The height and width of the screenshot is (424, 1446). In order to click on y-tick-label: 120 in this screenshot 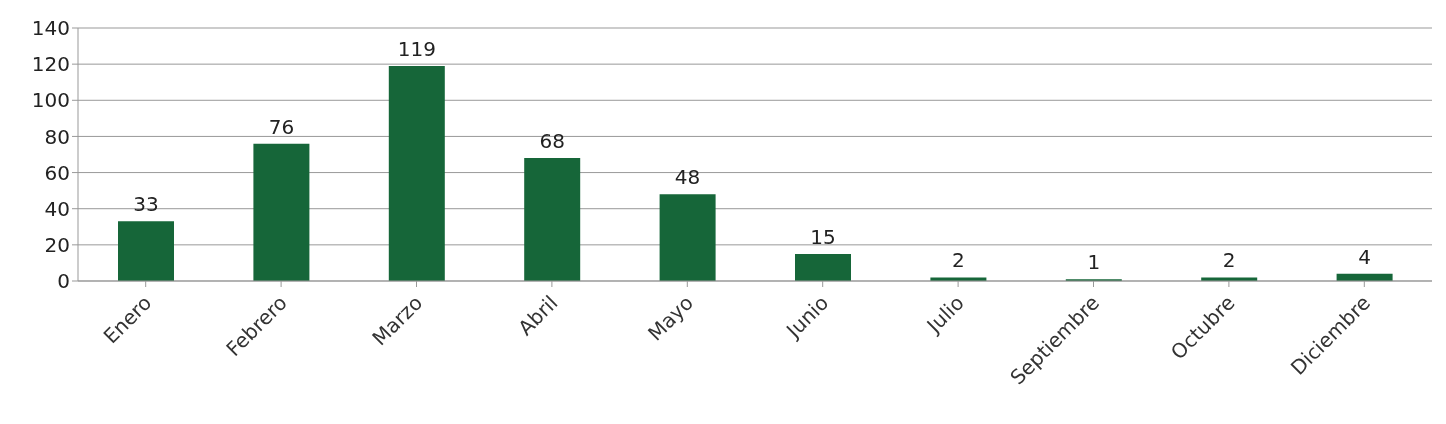, I will do `click(50, 64)`.